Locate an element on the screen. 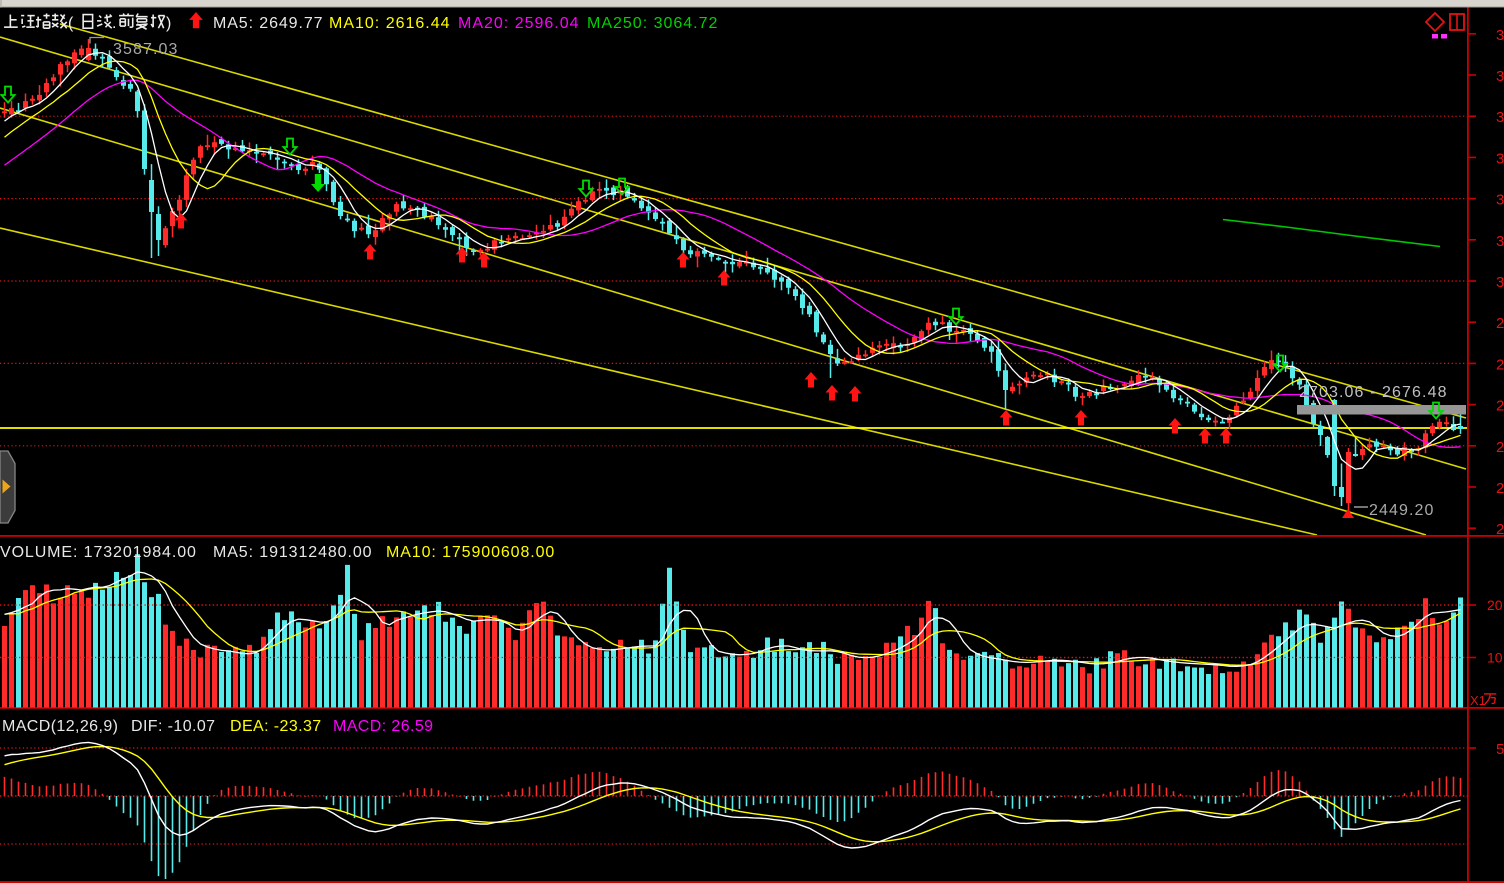 The width and height of the screenshot is (1504, 883). svg-text: 2700 is located at coordinates (1500, 406).